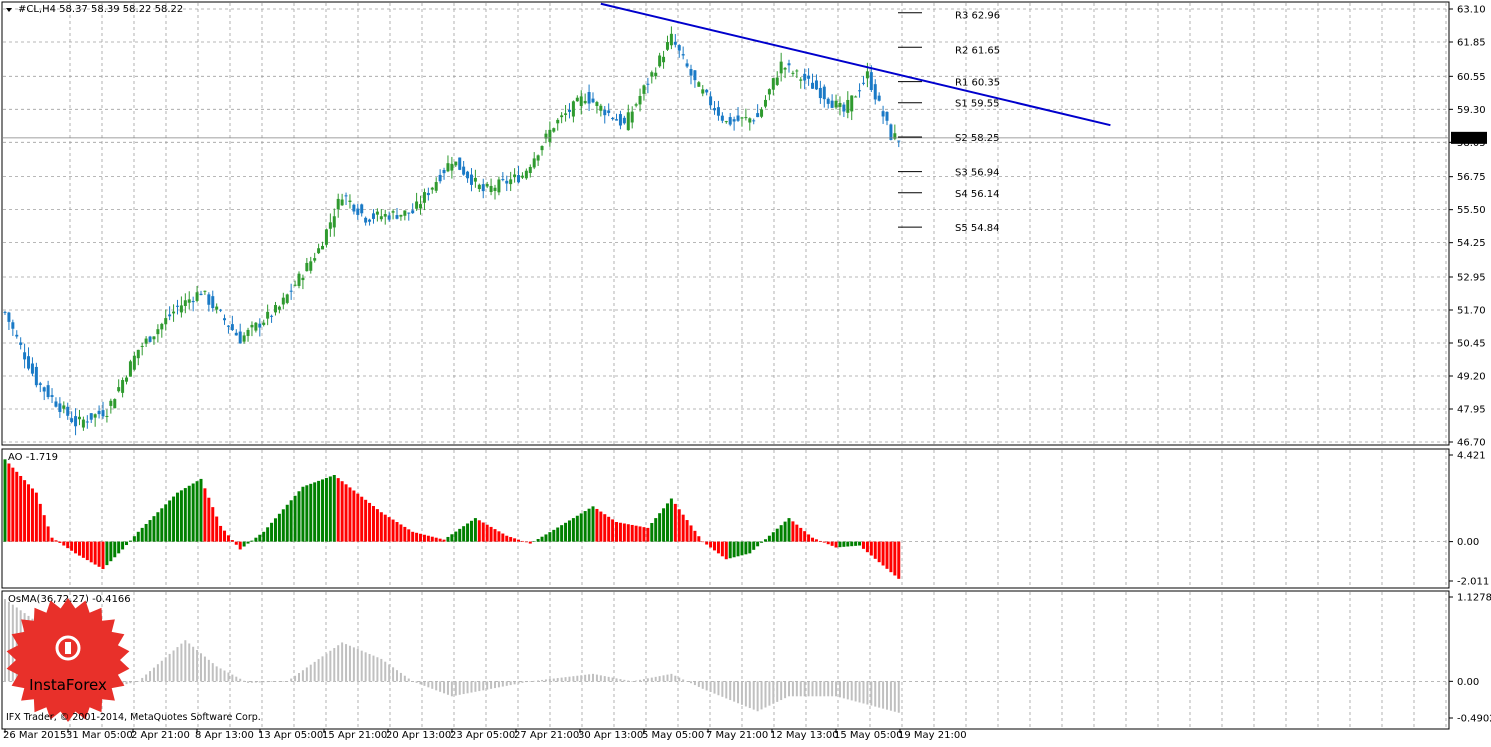 This screenshot has height=747, width=1491. What do you see at coordinates (610, 735) in the screenshot?
I see `x-tick-label: 30 Apr 13:00` at bounding box center [610, 735].